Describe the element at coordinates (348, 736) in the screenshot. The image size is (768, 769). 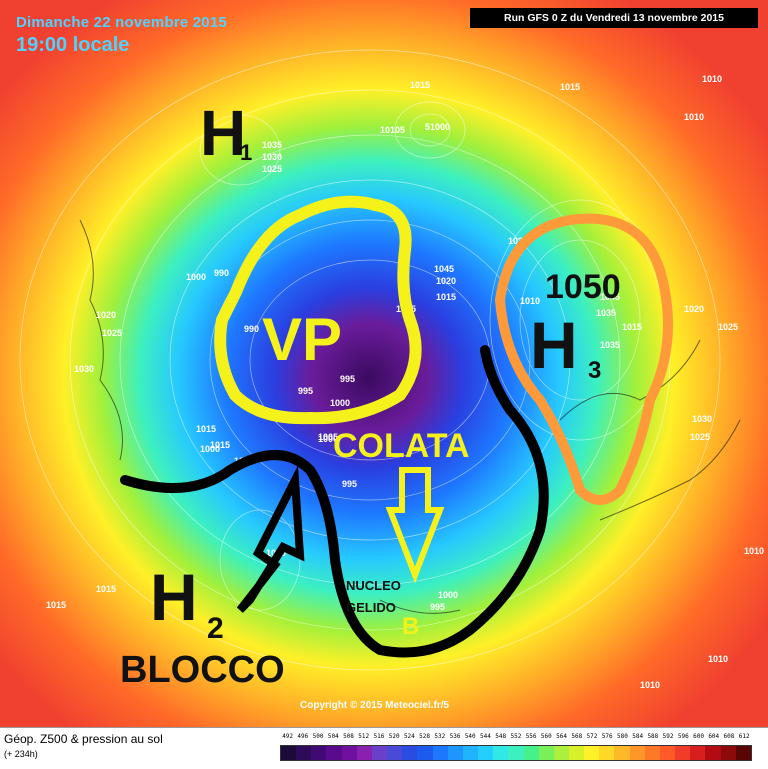
I see `legend-tick: 508` at that location.